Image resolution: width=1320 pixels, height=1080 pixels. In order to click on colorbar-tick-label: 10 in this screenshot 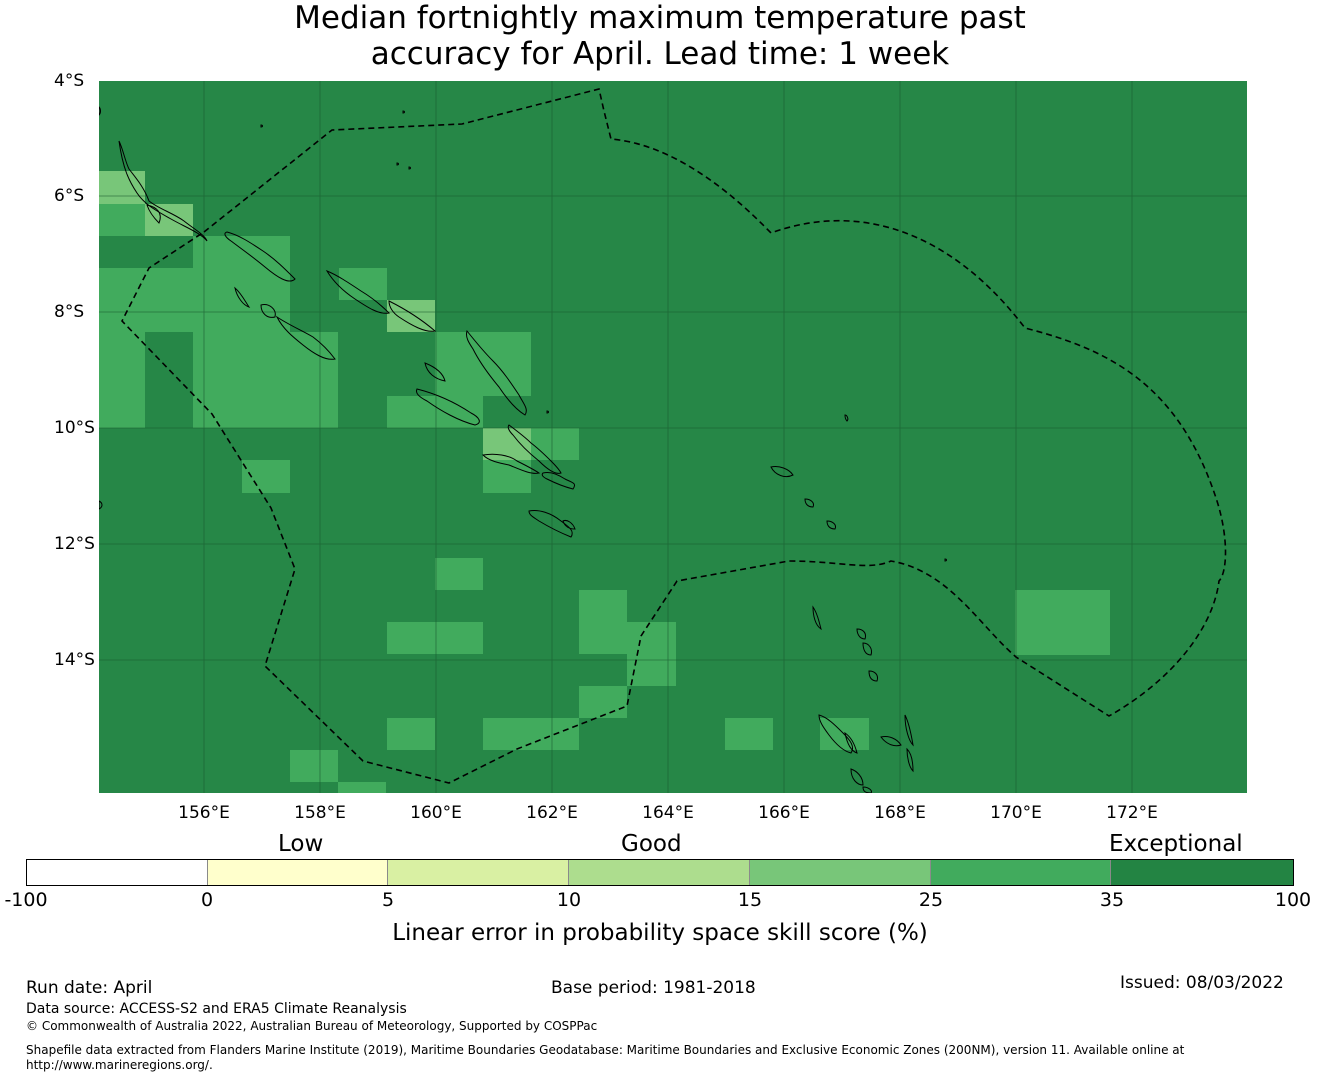, I will do `click(569, 900)`.